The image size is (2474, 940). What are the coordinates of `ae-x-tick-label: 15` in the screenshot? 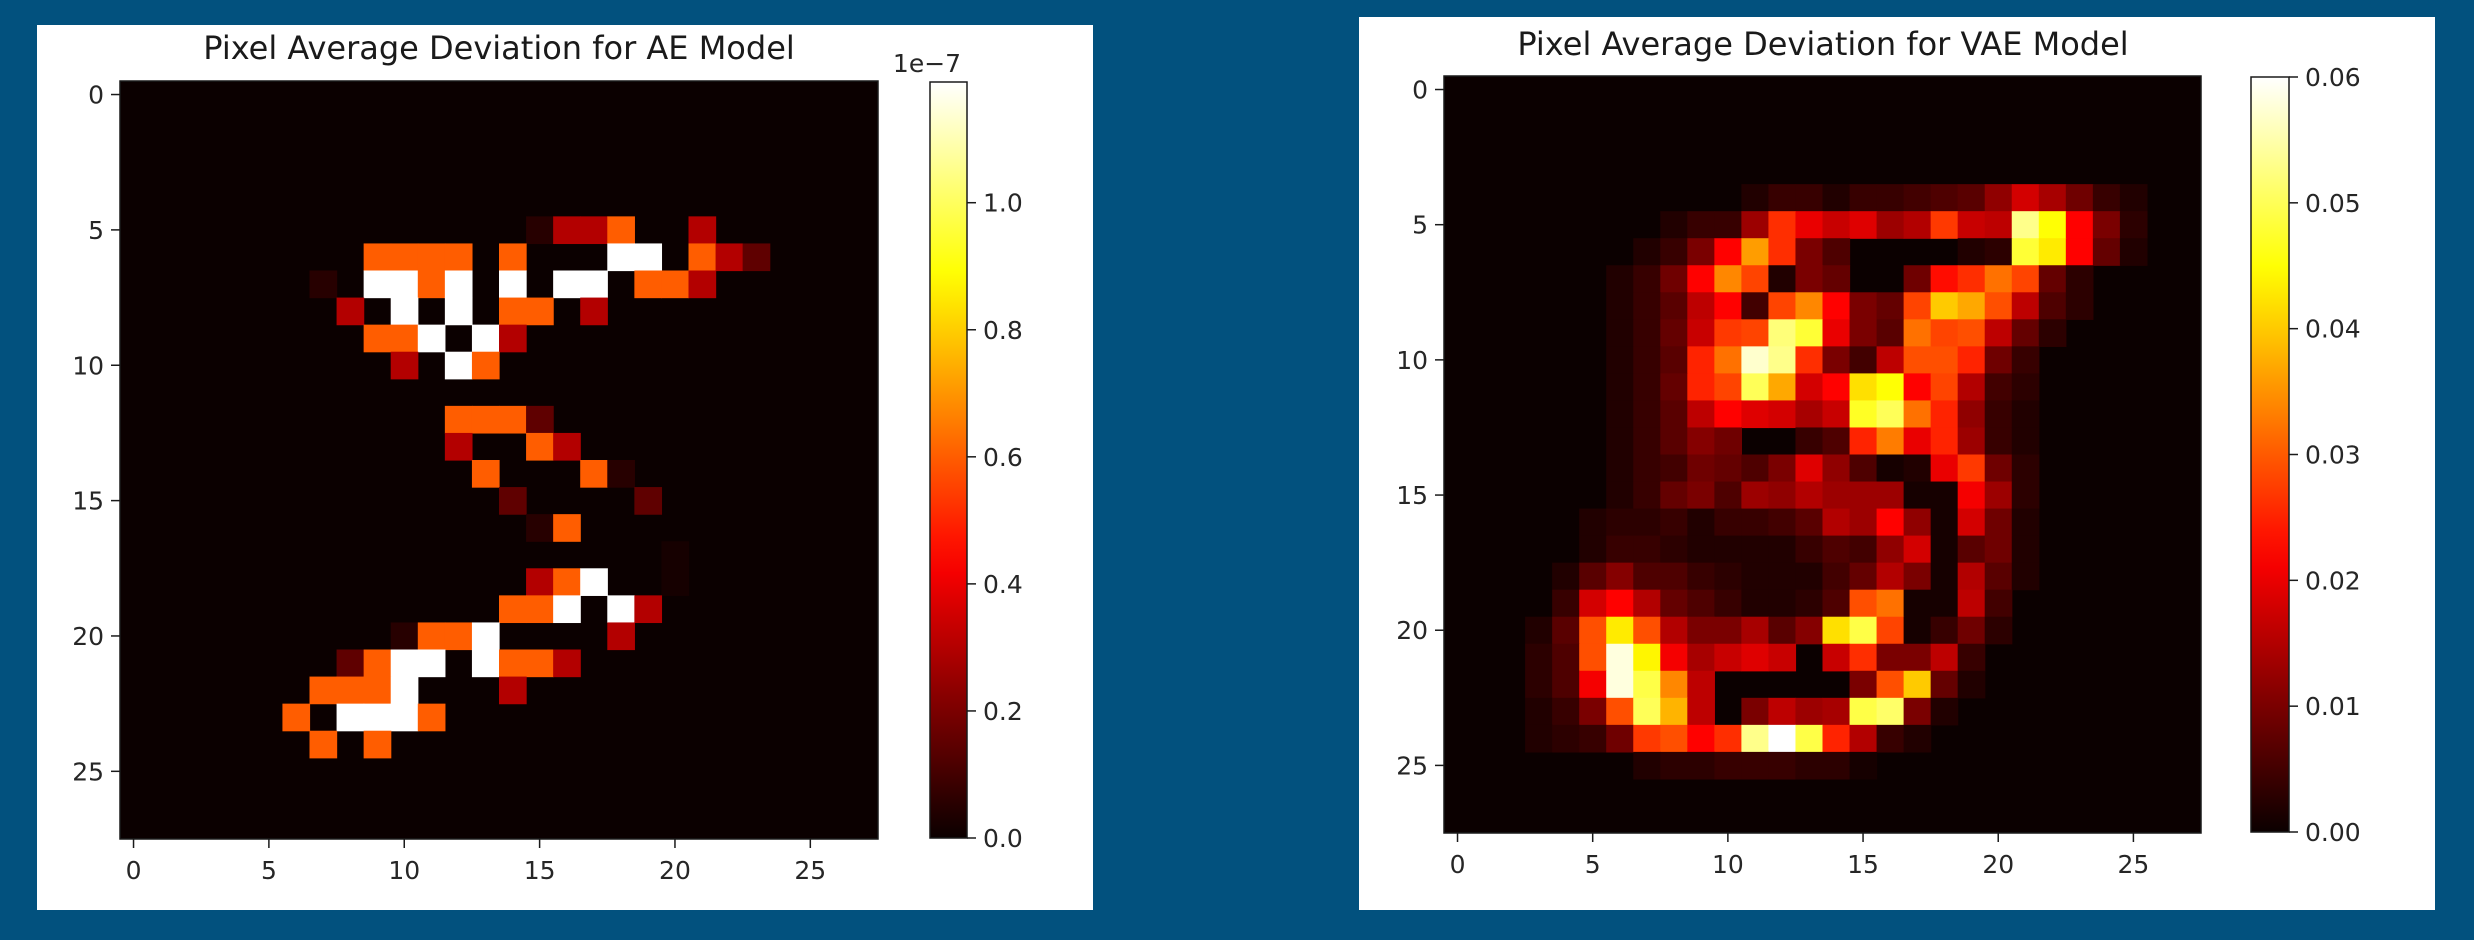 It's located at (540, 870).